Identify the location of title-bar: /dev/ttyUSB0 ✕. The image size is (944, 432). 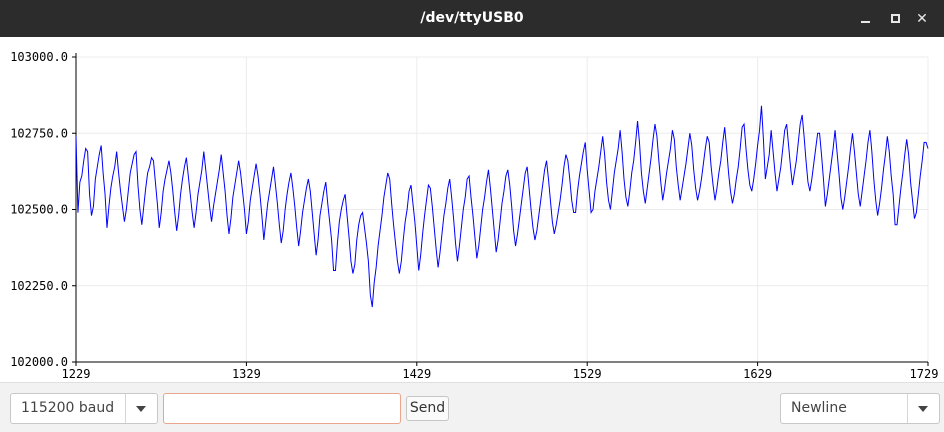
(472, 18).